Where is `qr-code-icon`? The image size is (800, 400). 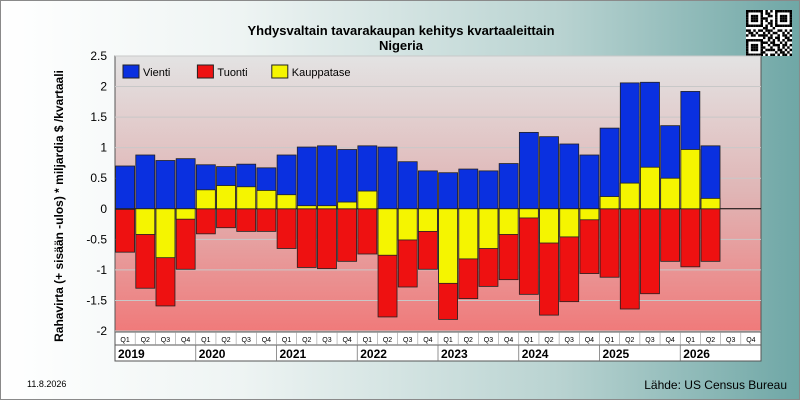 qr-code-icon is located at coordinates (769, 33).